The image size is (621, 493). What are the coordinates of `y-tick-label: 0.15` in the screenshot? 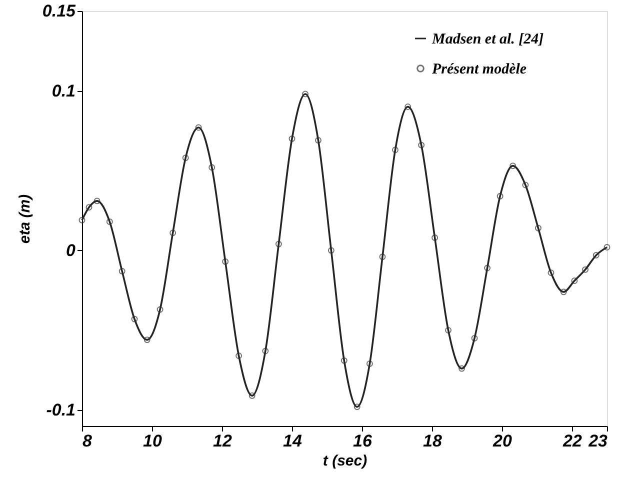 It's located at (59, 11).